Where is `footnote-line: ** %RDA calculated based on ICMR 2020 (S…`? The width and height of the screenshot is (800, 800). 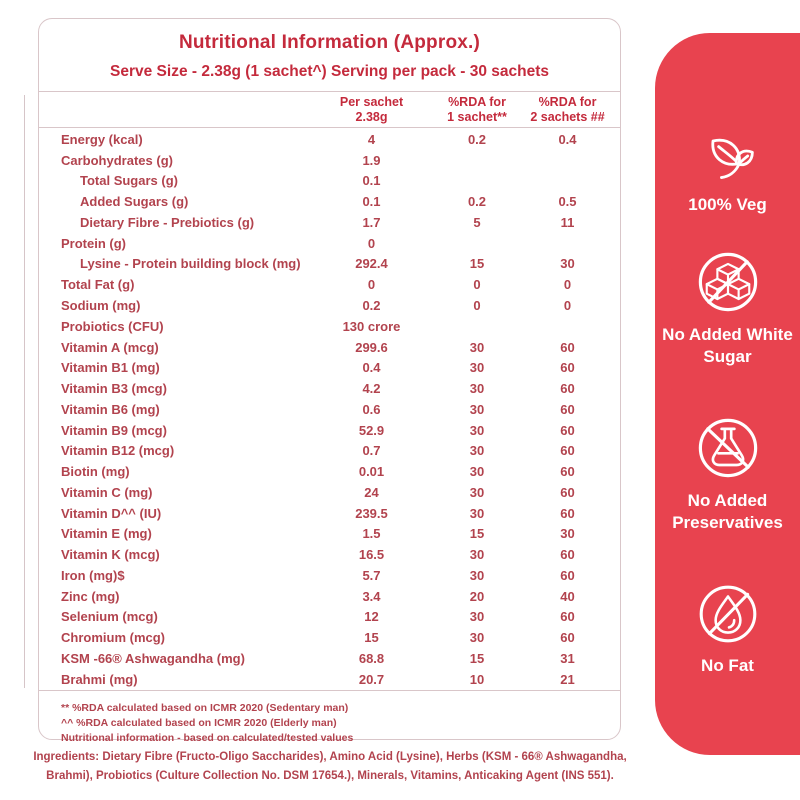
footnote-line: ** %RDA calculated based on ICMR 2020 (S… is located at coordinates (205, 708).